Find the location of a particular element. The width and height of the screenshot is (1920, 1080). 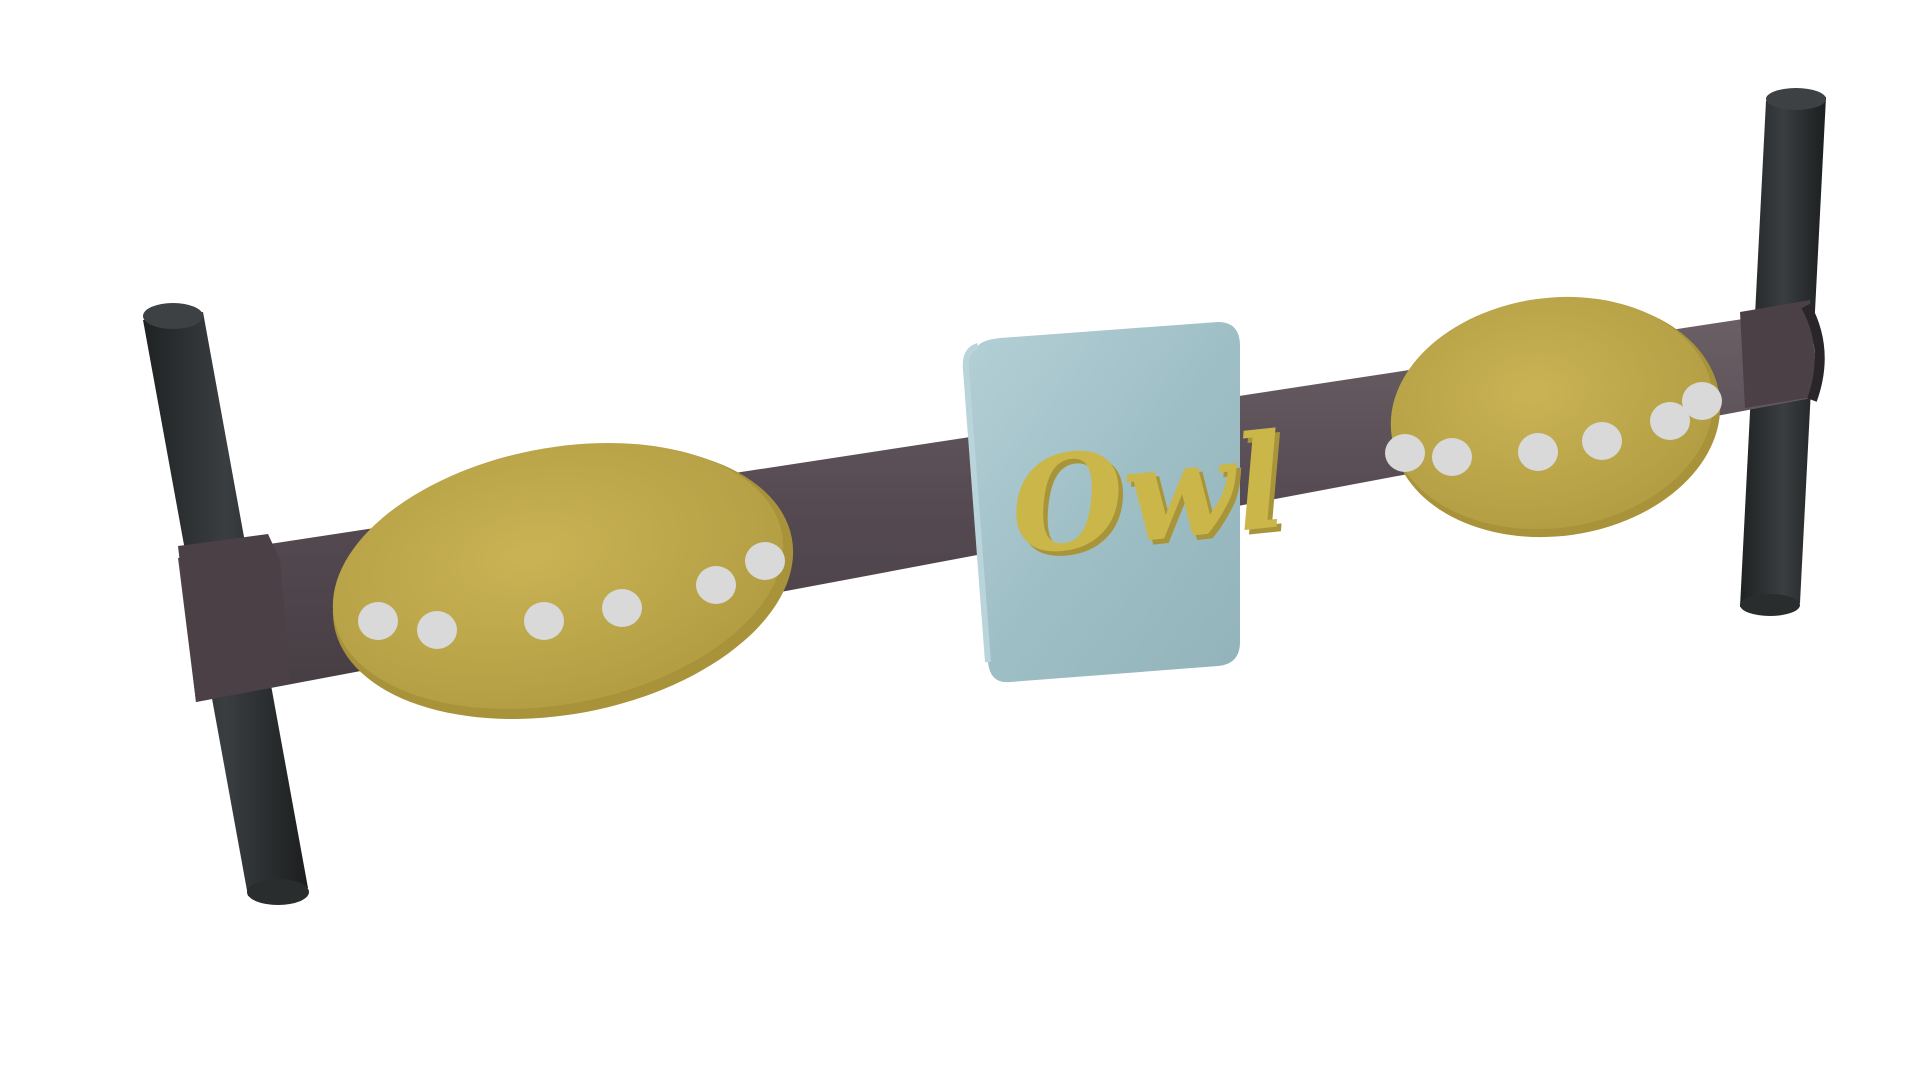

owl-logo-shadow: Owl is located at coordinates (1152, 499).